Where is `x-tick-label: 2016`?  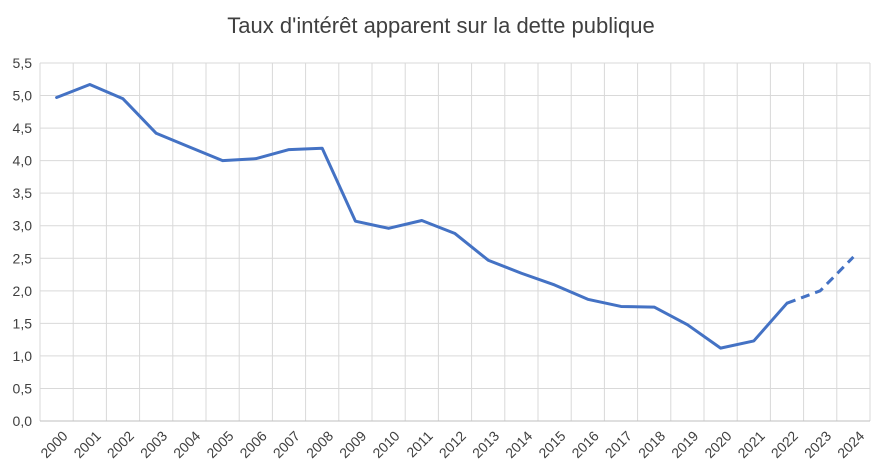 x-tick-label: 2016 is located at coordinates (584, 444).